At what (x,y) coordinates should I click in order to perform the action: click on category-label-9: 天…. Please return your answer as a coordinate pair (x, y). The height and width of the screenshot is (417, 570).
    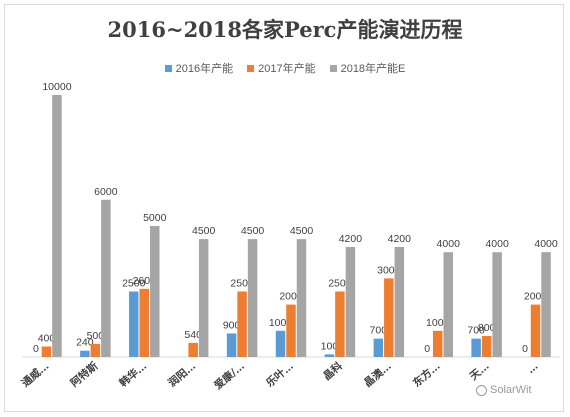
    Looking at the image, I should click on (480, 371).